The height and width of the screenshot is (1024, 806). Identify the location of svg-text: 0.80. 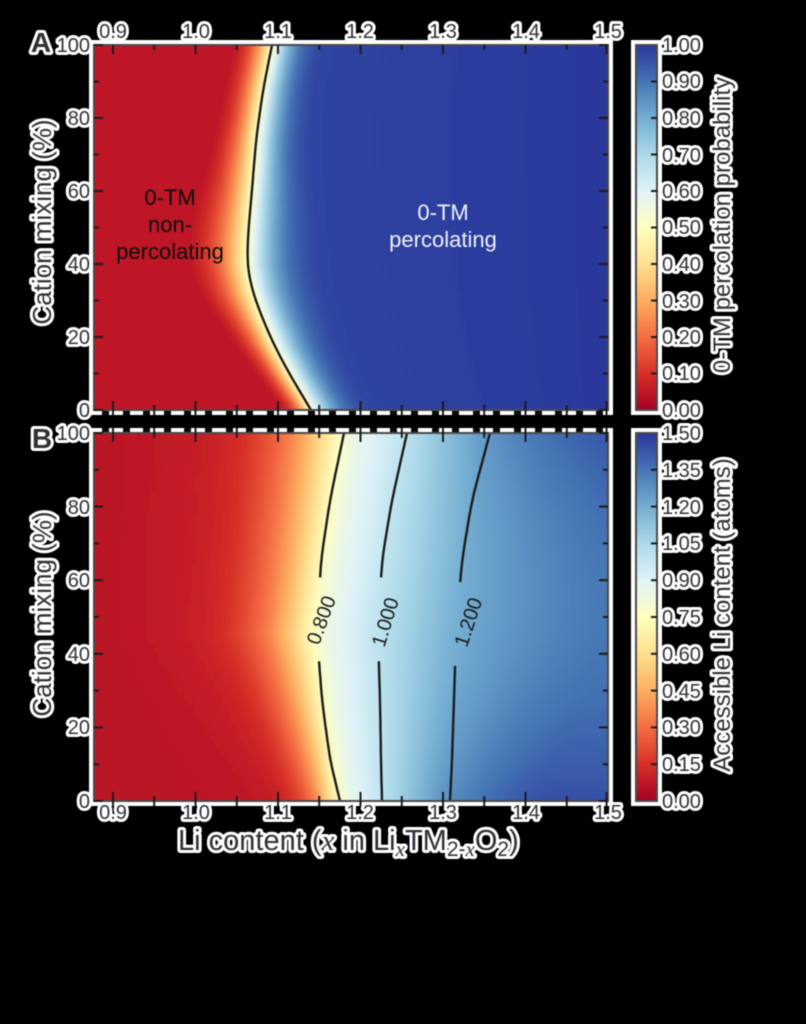
(681, 119).